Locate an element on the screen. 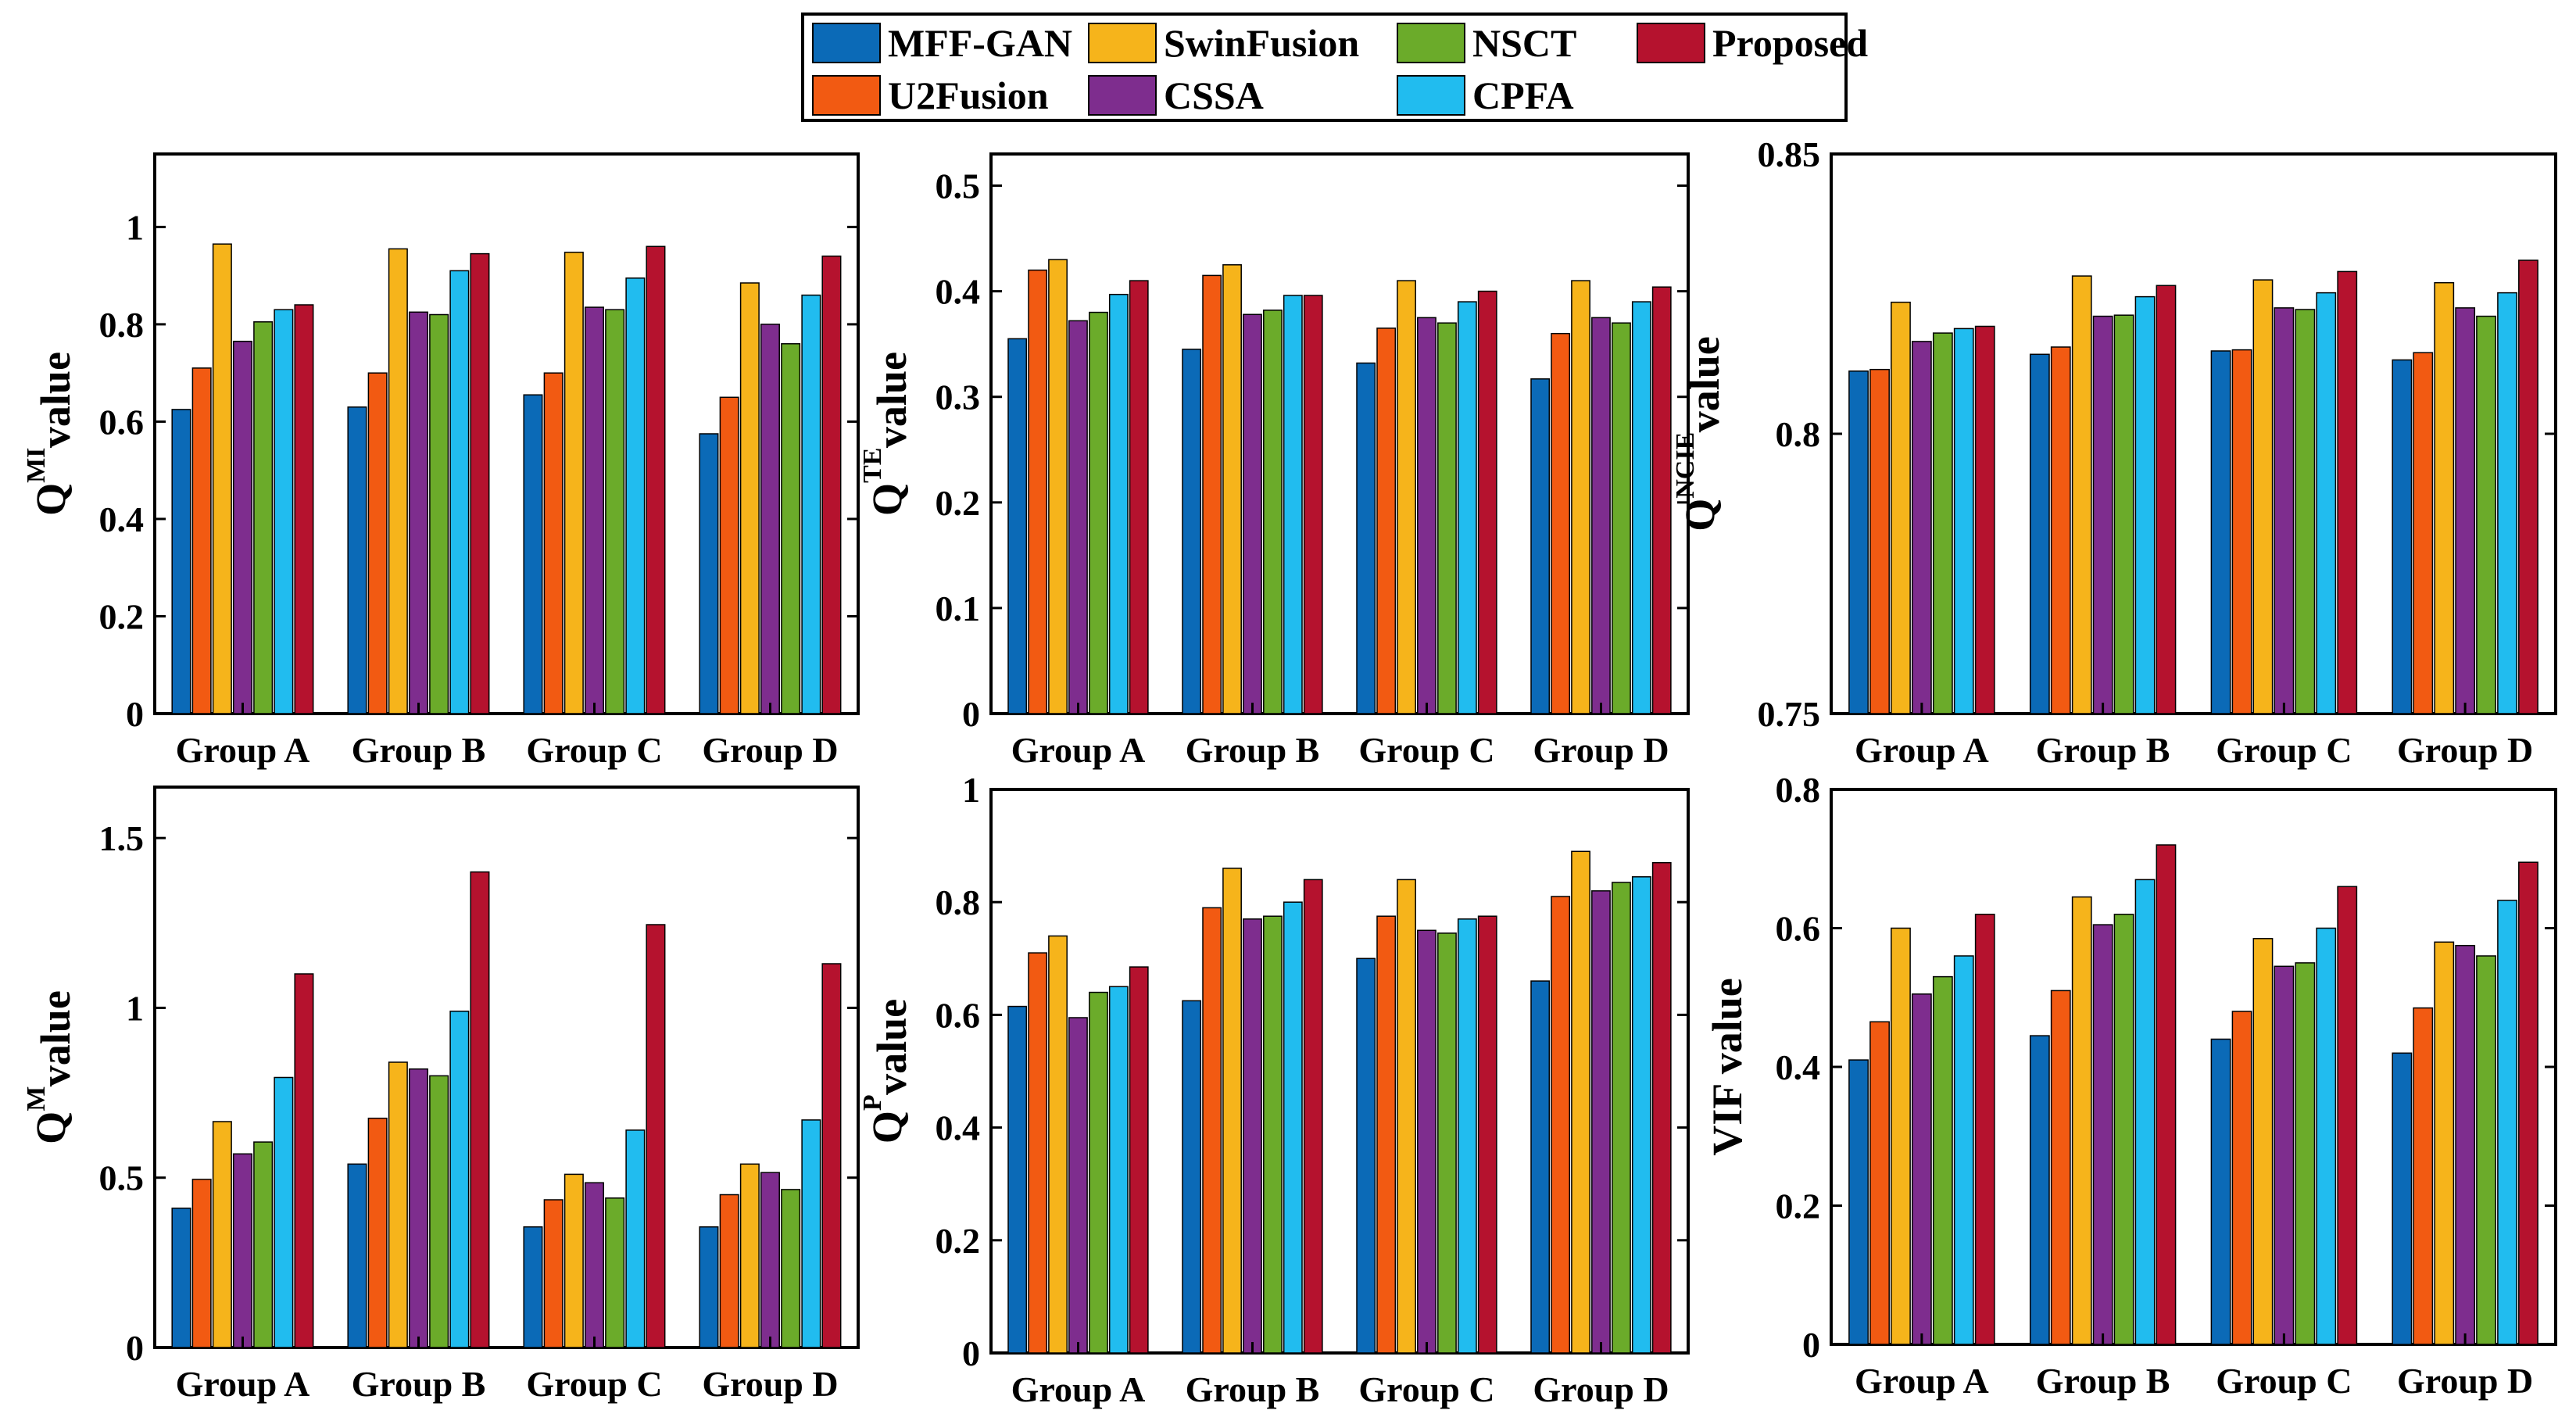 This screenshot has width=2576, height=1428. y-axis-label-sup: P is located at coordinates (872, 1102).